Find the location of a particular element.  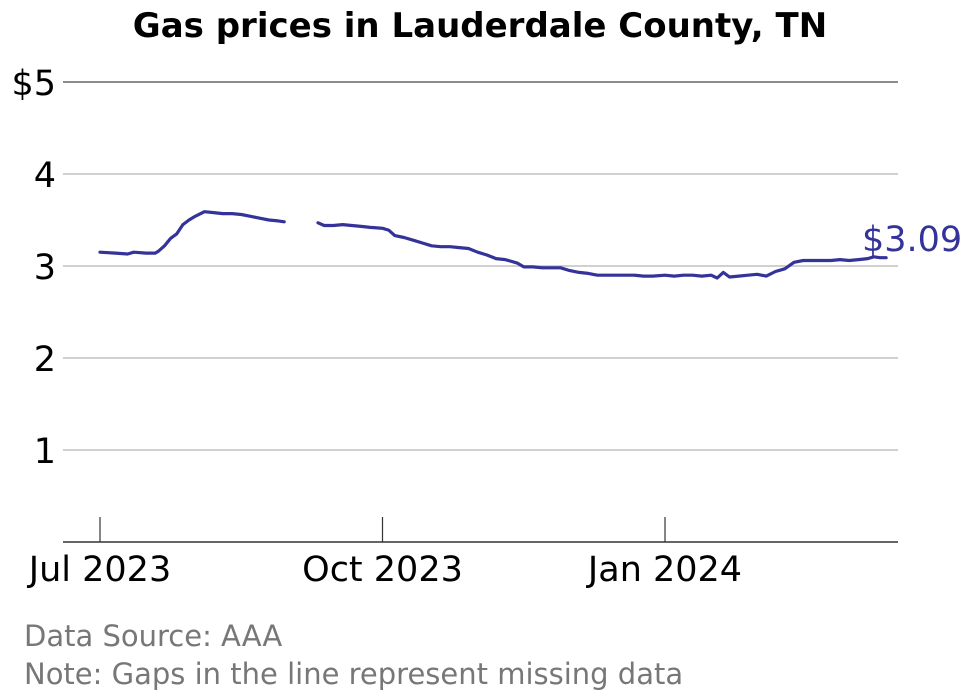

x-axis-ticks: Jul 2023 Oct 2023 Jan 2024 is located at coordinates (384, 553).